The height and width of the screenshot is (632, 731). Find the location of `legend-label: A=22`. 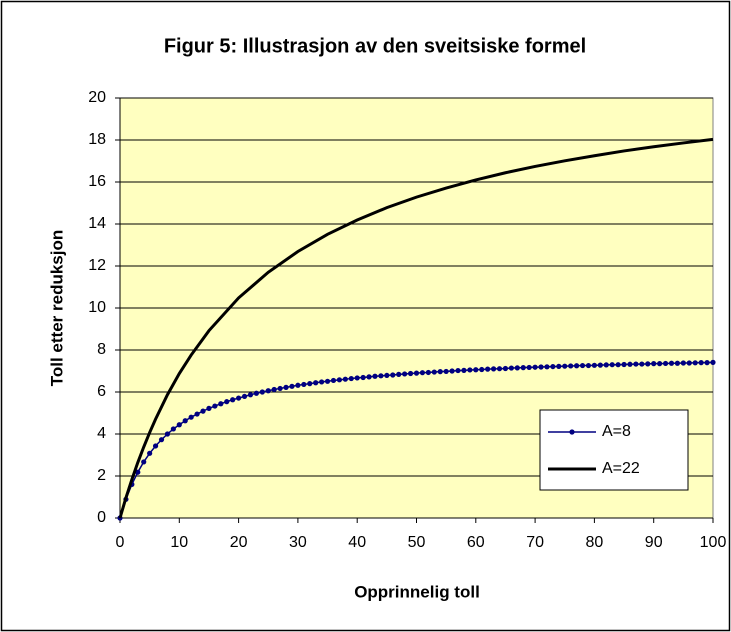

legend-label: A=22 is located at coordinates (621, 468).